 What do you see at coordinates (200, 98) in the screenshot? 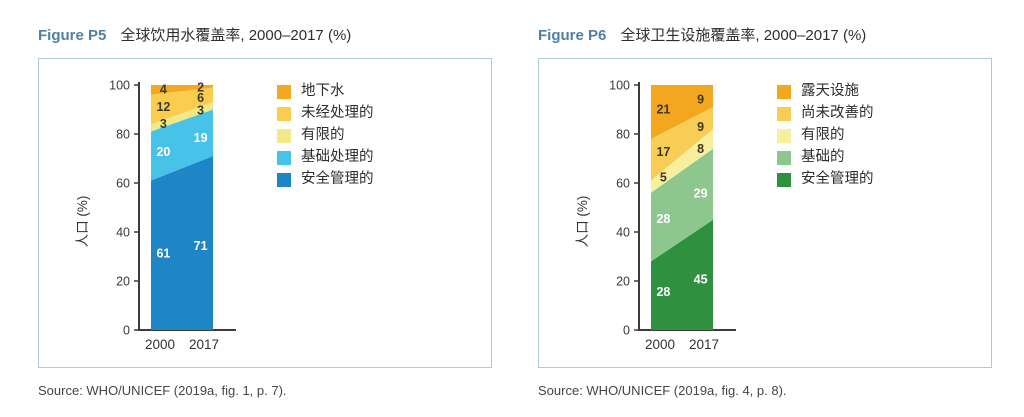
I see `value-label: 6` at bounding box center [200, 98].